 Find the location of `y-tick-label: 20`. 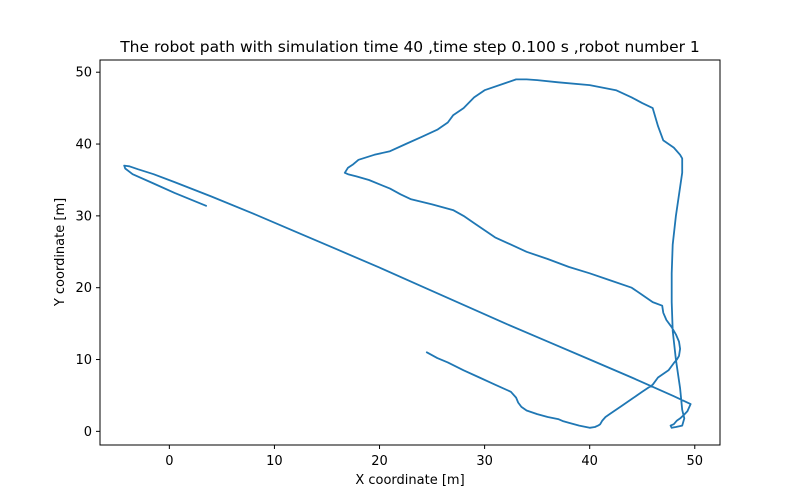

y-tick-label: 20 is located at coordinates (83, 288).